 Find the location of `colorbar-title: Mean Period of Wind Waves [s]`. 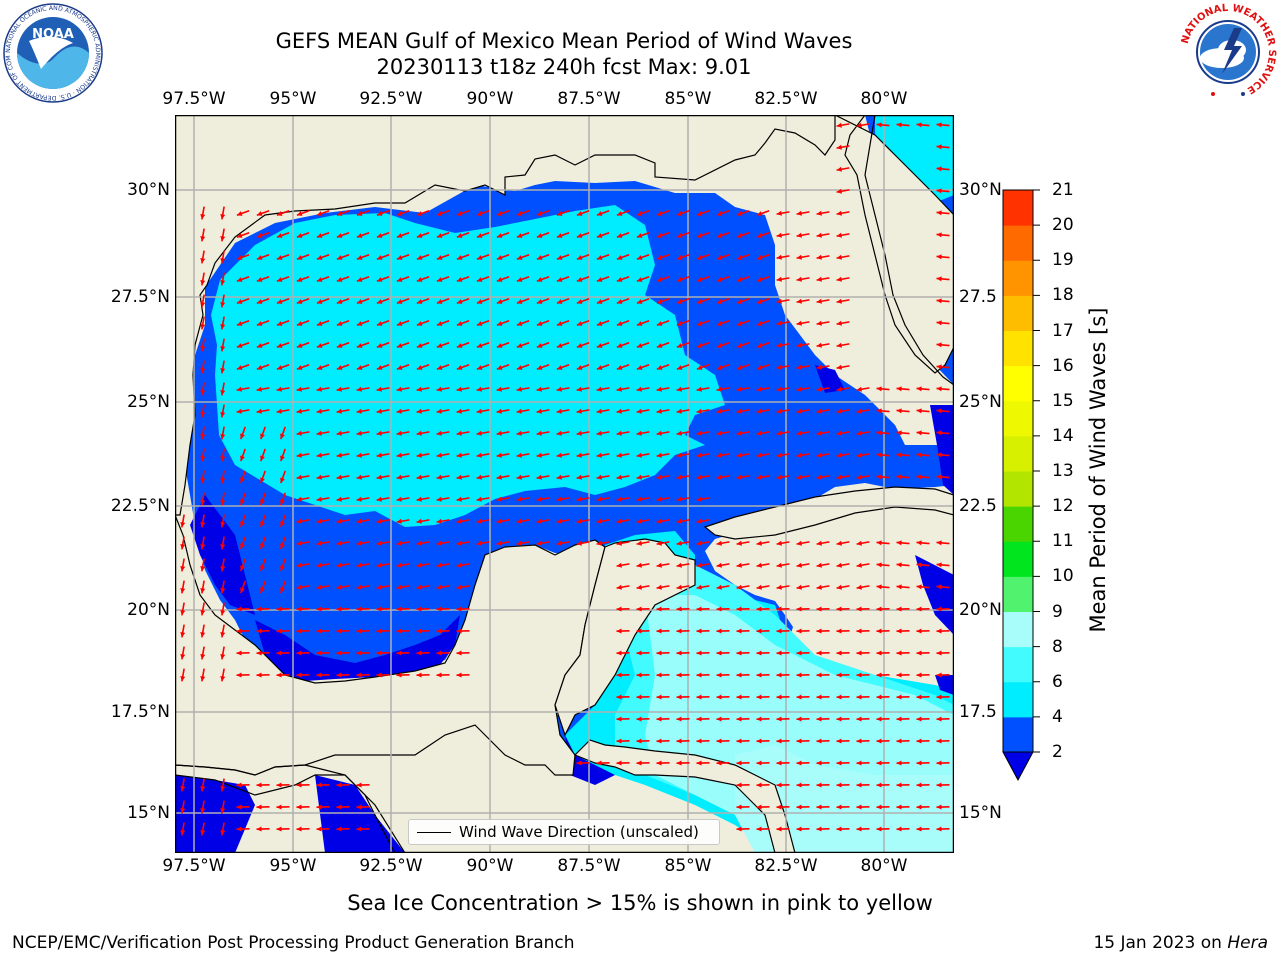

colorbar-title: Mean Period of Wind Waves [s] is located at coordinates (1098, 470).